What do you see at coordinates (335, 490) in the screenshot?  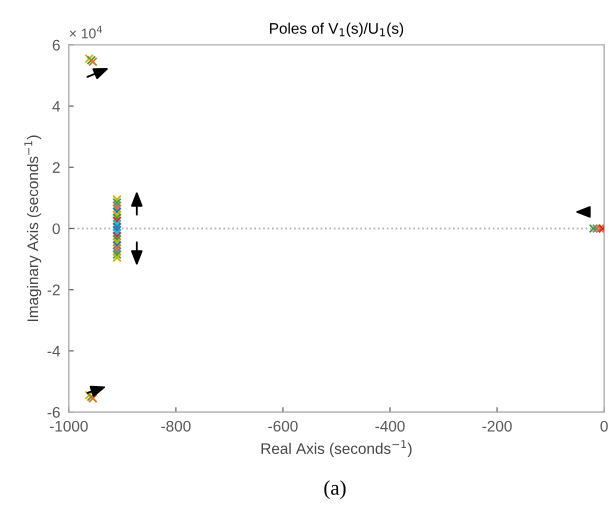 I see `text: (a)` at bounding box center [335, 490].